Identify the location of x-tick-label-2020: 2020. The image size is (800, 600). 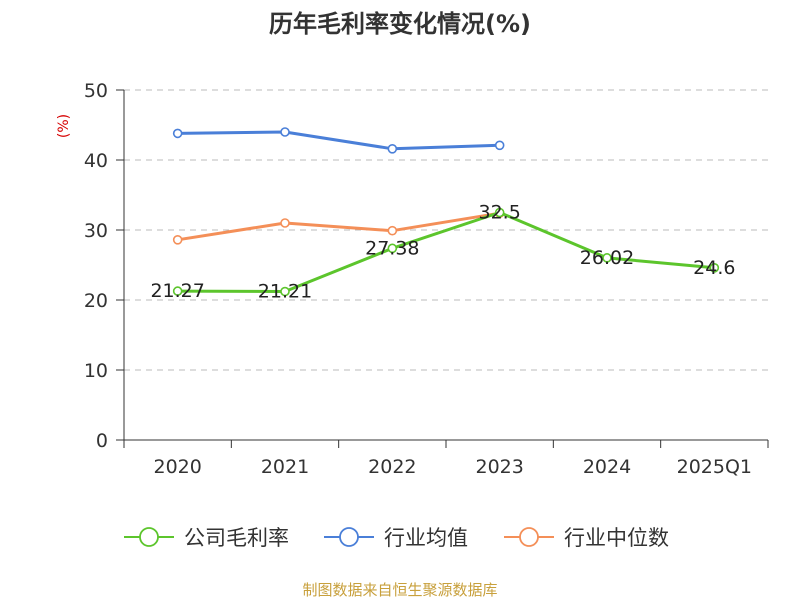
(177, 467).